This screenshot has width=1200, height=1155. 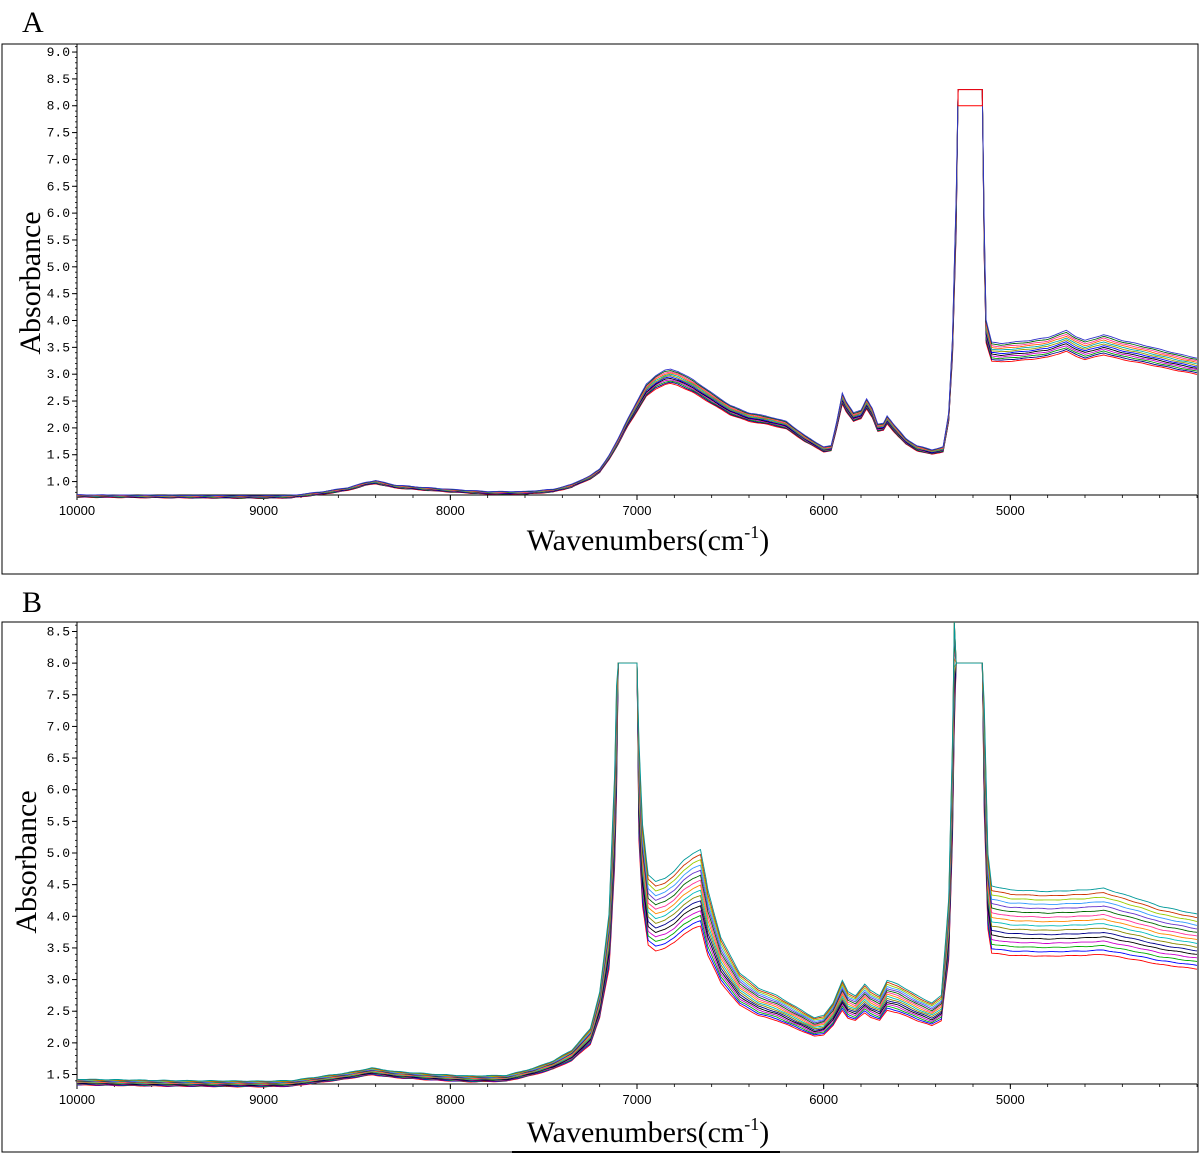 What do you see at coordinates (33, 22) in the screenshot?
I see `panel-a-label: A` at bounding box center [33, 22].